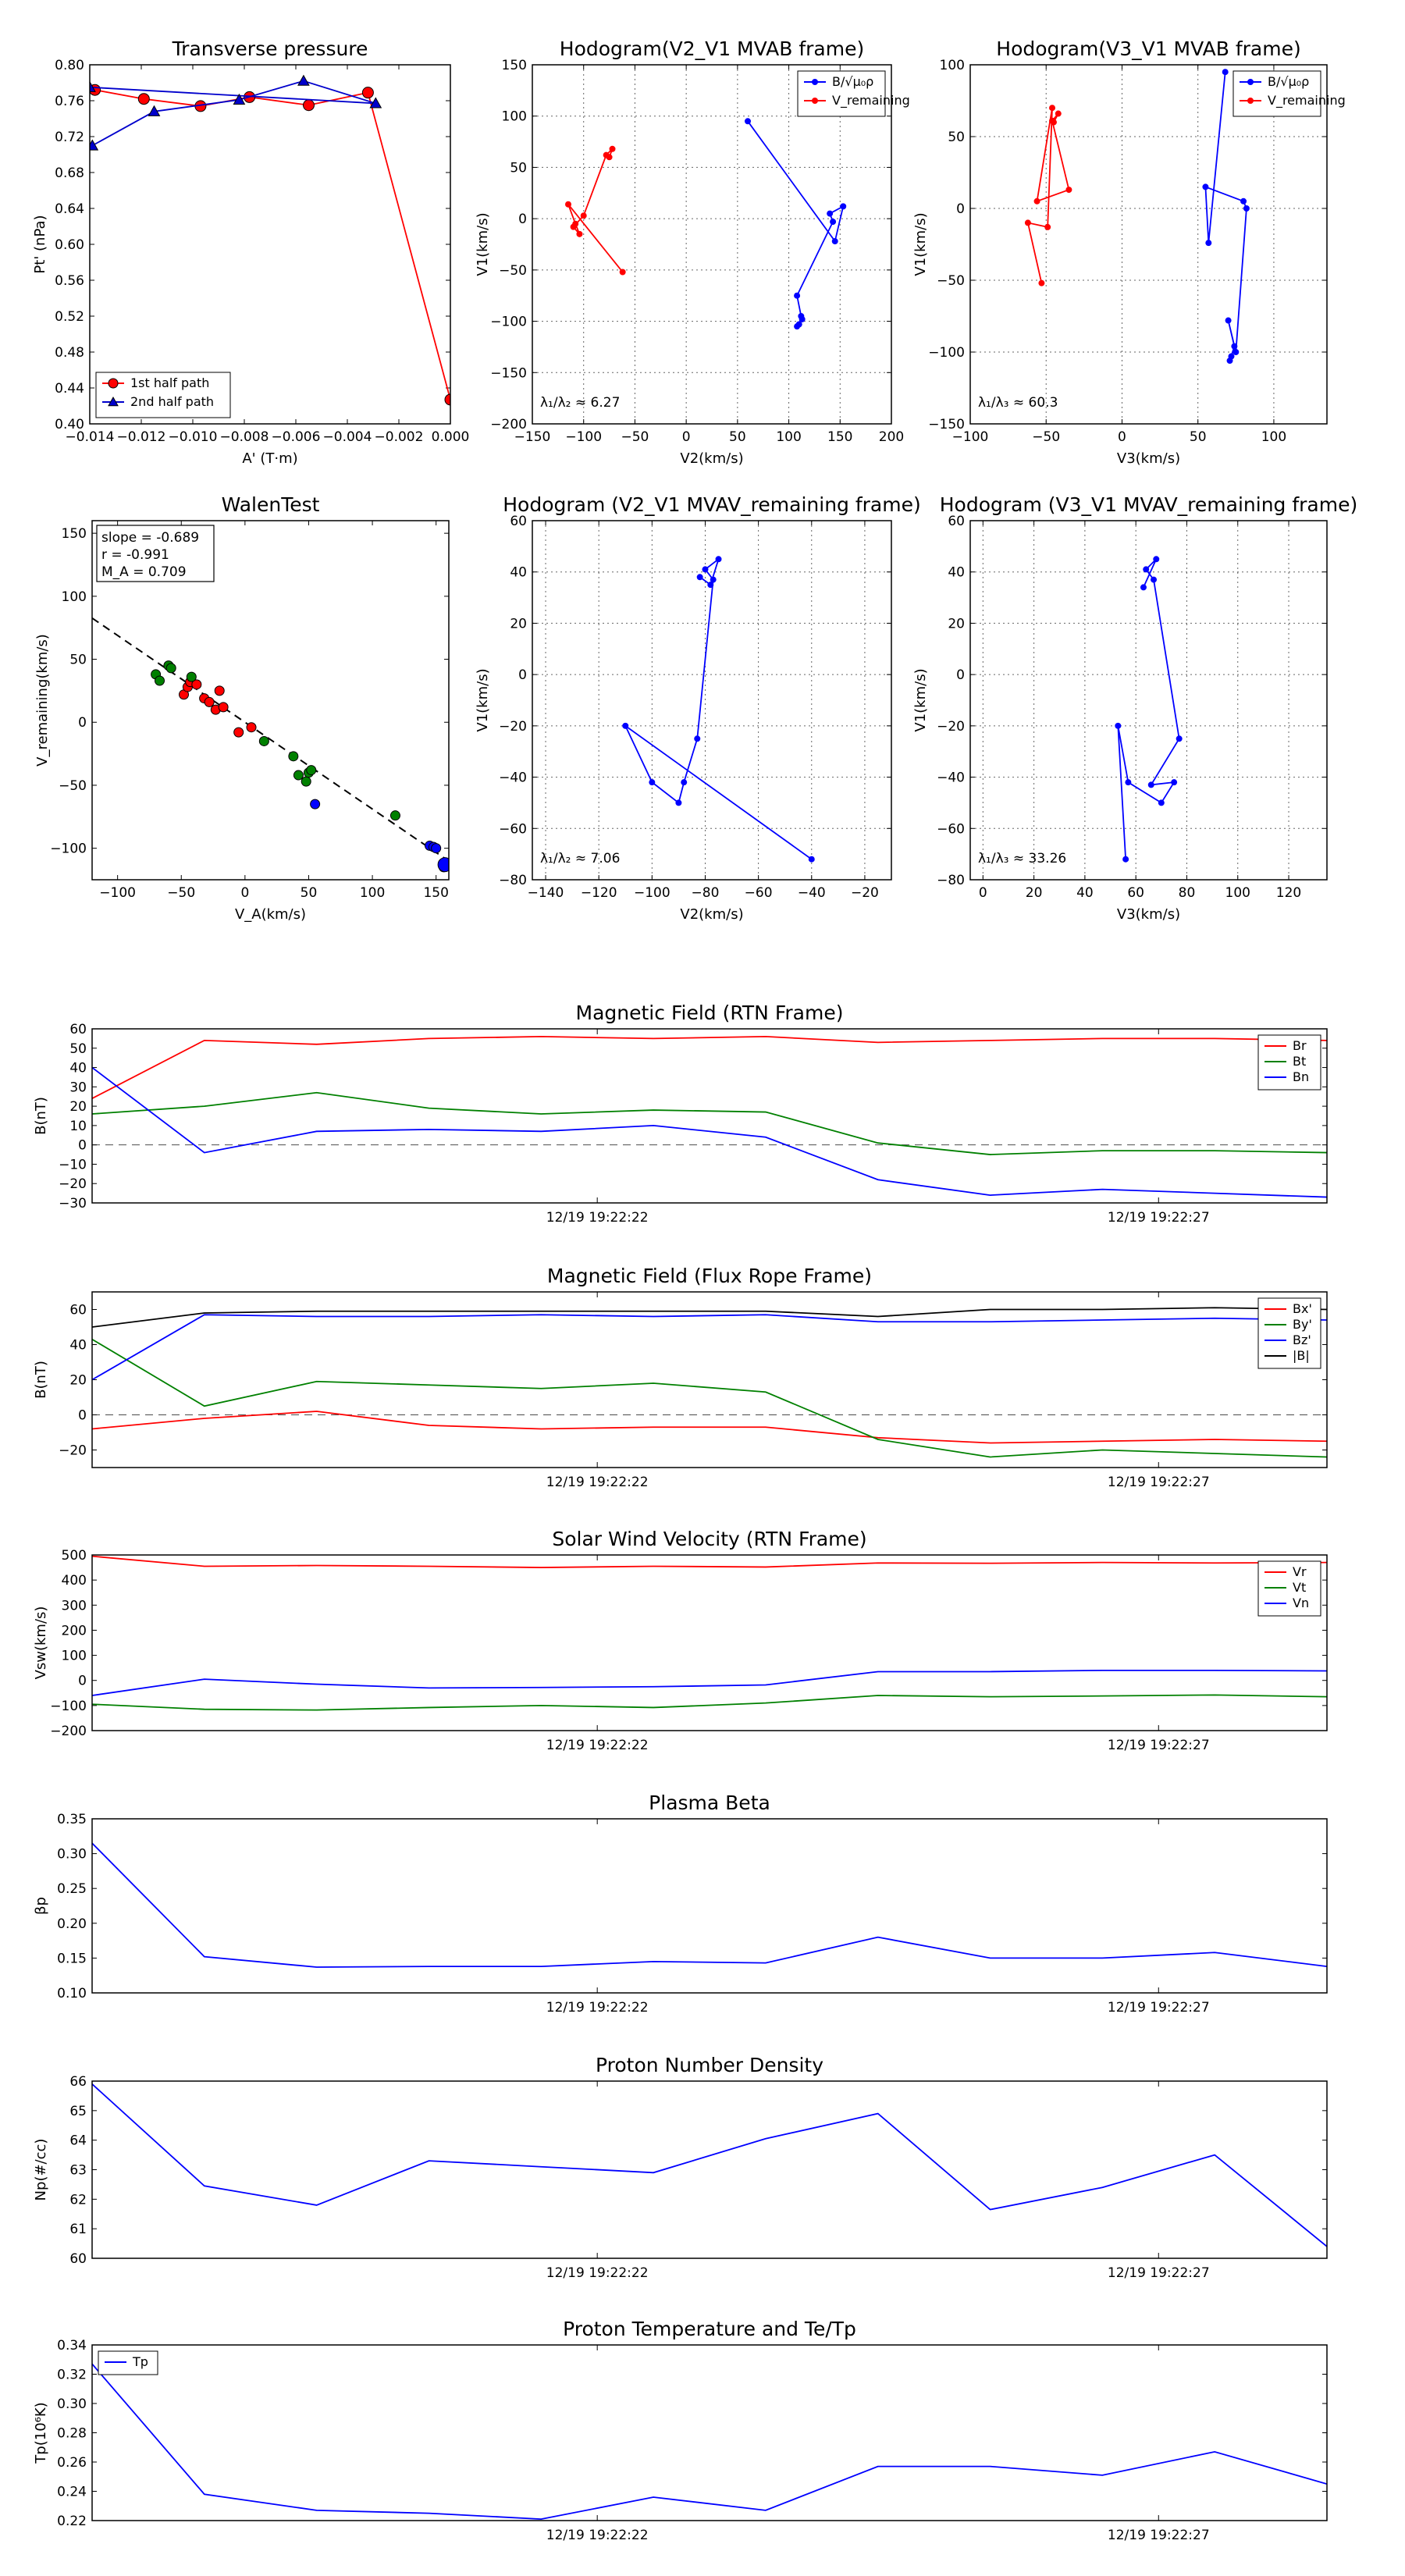  What do you see at coordinates (599, 893) in the screenshot?
I see `x-tick-label: −120` at bounding box center [599, 893].